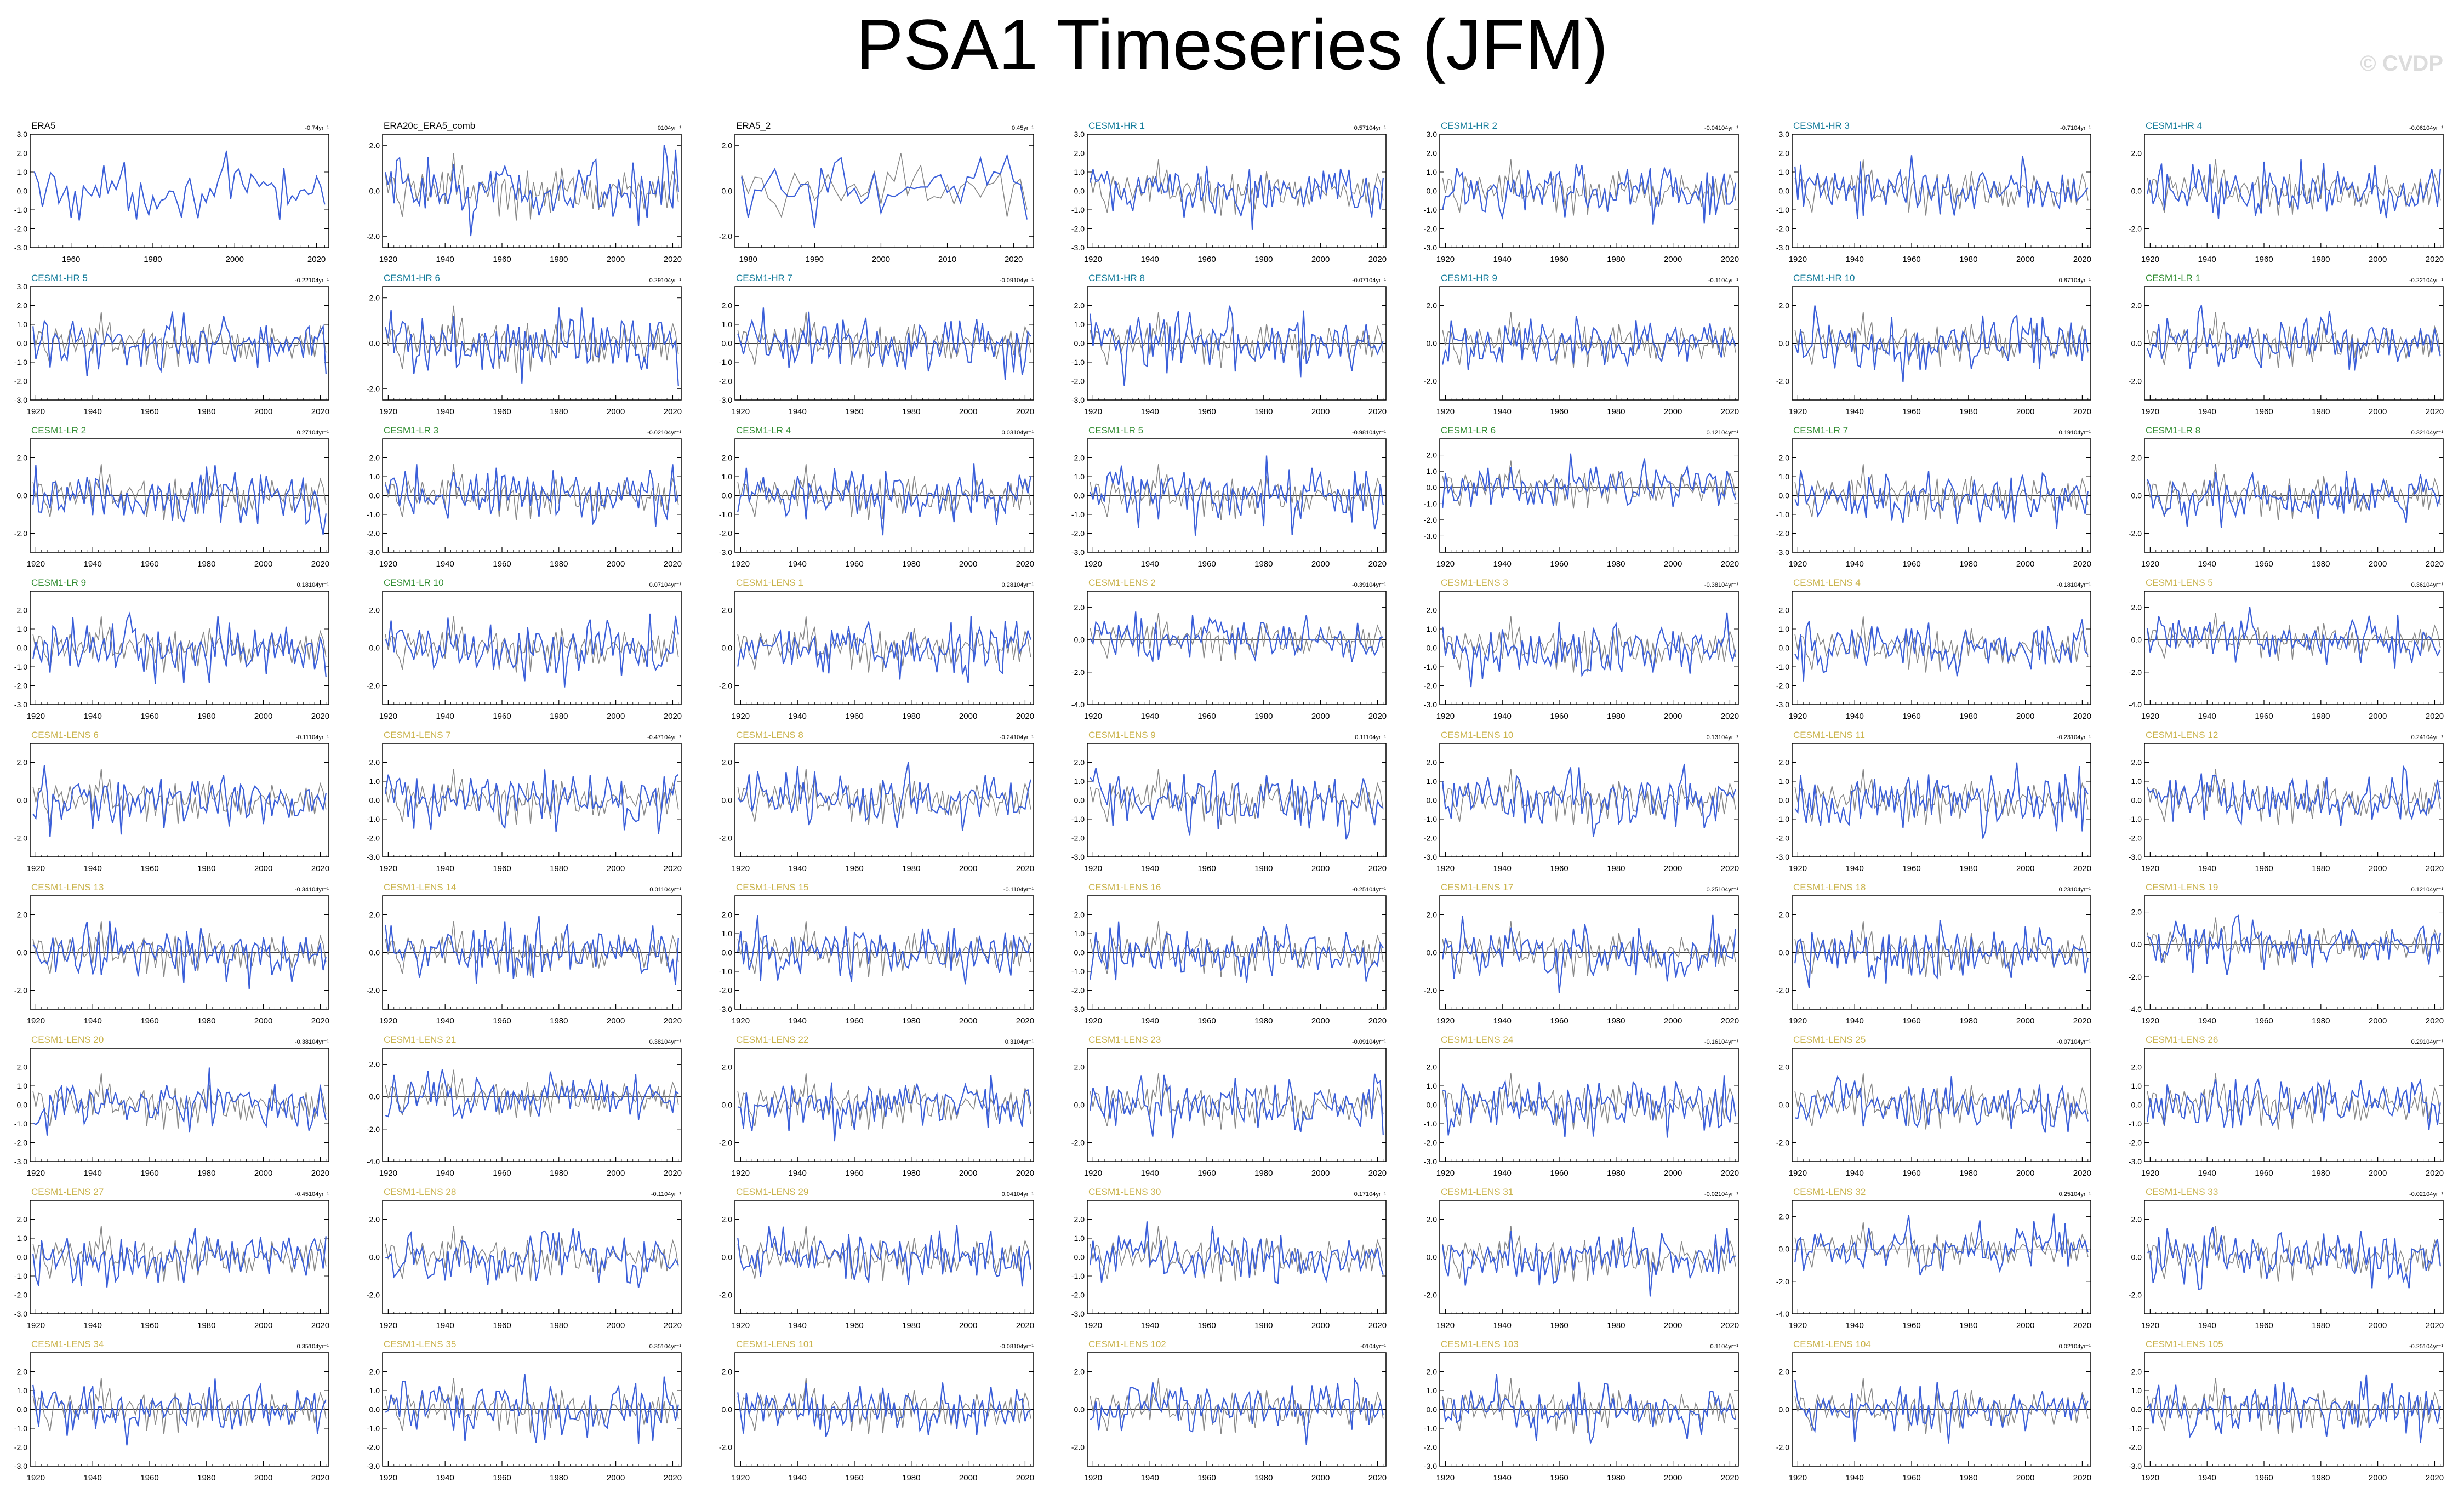 The image size is (2464, 1499). What do you see at coordinates (1116, 278) in the screenshot?
I see `panel-title: CESM1-HR 8` at bounding box center [1116, 278].